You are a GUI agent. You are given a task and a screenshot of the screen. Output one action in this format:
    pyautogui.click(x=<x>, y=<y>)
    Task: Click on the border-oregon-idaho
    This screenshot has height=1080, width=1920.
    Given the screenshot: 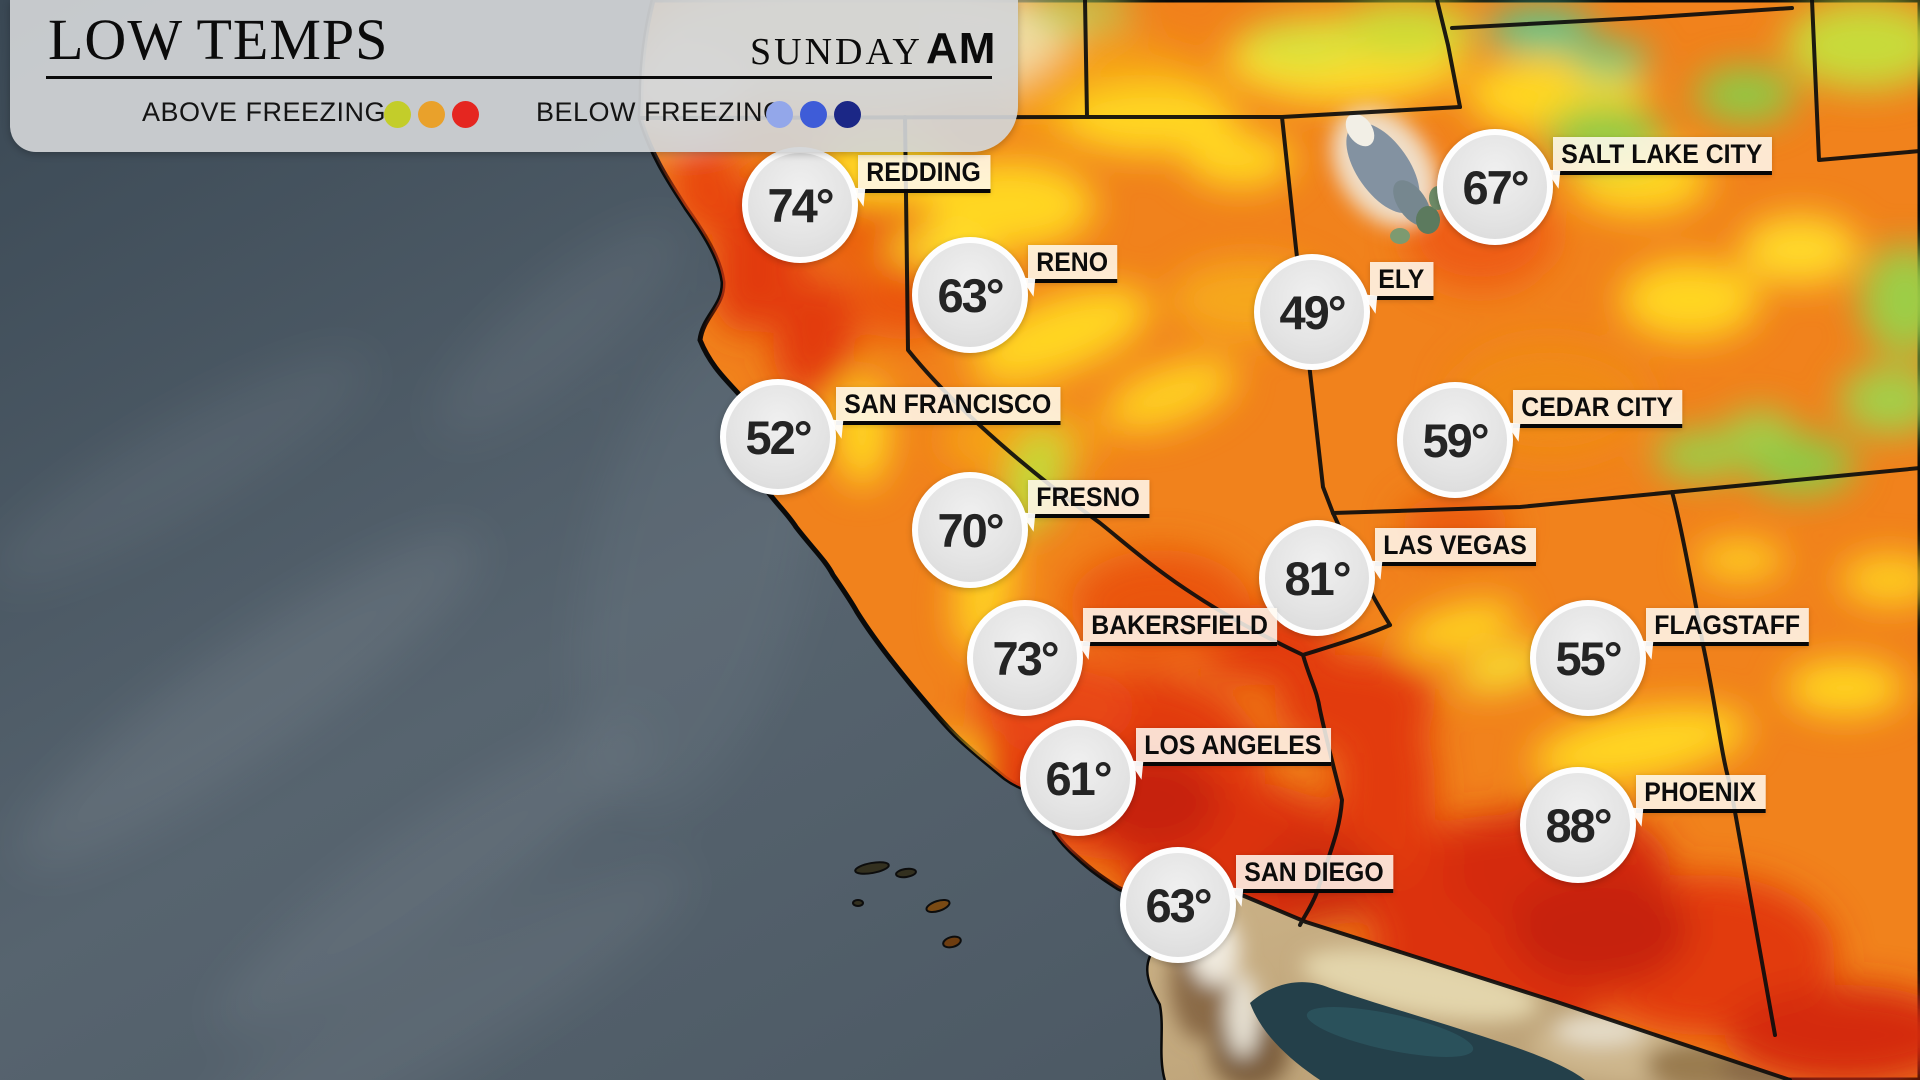 What is the action you would take?
    pyautogui.click(x=1086, y=59)
    